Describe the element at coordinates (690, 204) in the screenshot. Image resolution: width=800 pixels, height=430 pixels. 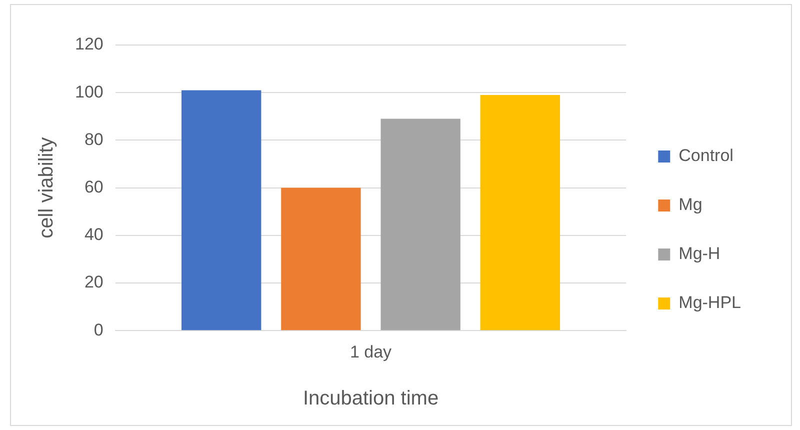
I see `legend-label: Mg` at that location.